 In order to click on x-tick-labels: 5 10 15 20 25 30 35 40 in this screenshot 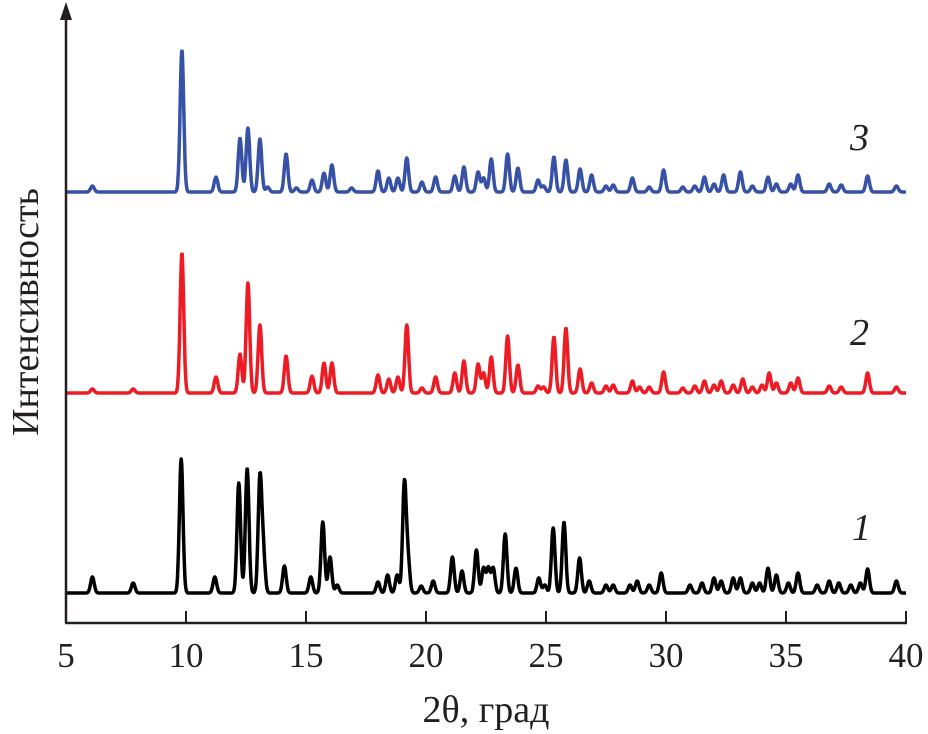, I will do `click(490, 655)`.